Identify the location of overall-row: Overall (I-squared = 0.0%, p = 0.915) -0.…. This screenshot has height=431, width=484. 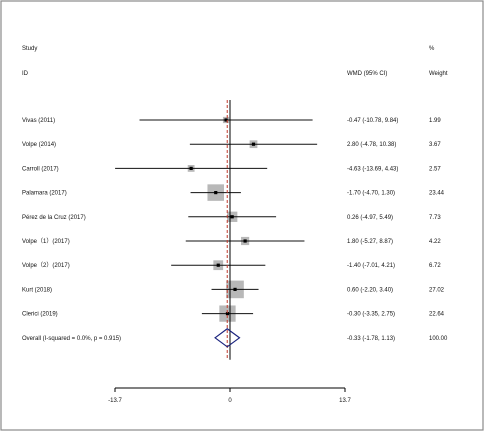
(235, 338).